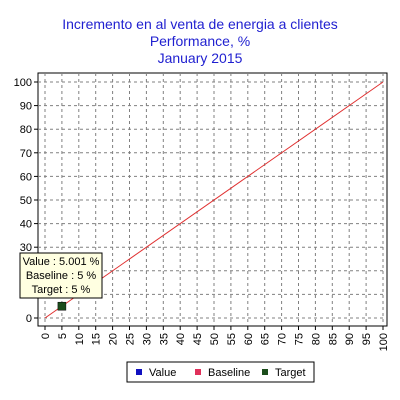 This screenshot has height=400, width=400. What do you see at coordinates (114, 339) in the screenshot?
I see `x-tick-label: 20` at bounding box center [114, 339].